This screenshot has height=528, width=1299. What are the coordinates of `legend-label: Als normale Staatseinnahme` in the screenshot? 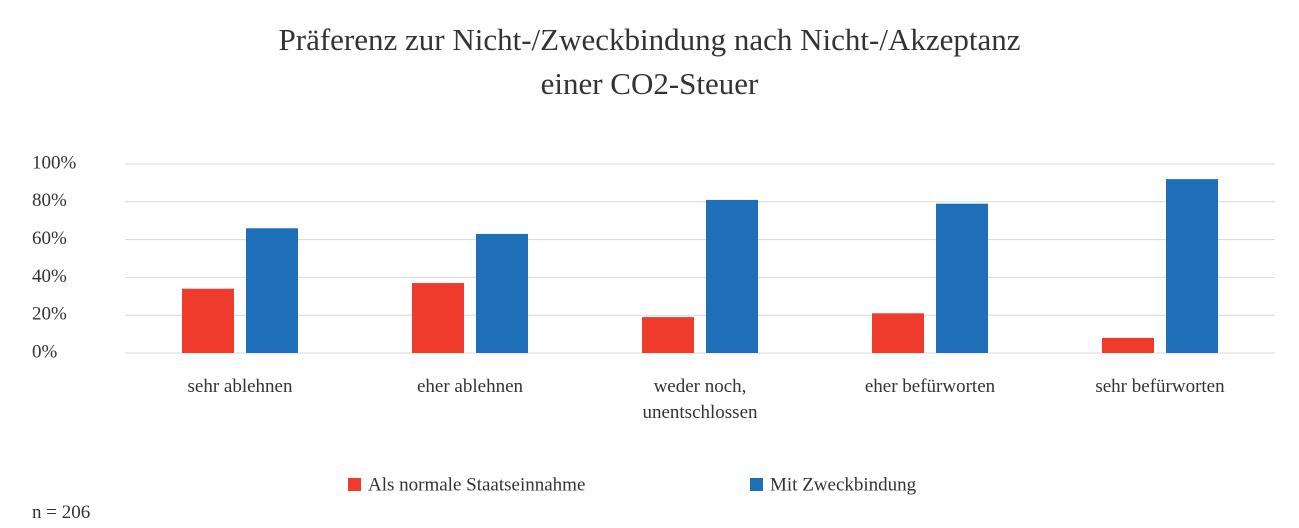 It's located at (476, 484).